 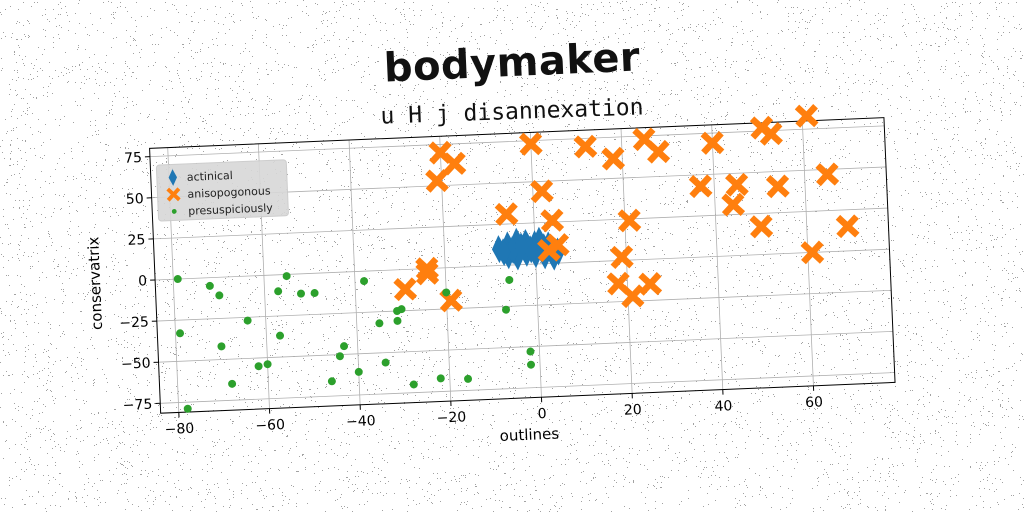 I want to click on x-axis-label: outlines, so click(x=529, y=435).